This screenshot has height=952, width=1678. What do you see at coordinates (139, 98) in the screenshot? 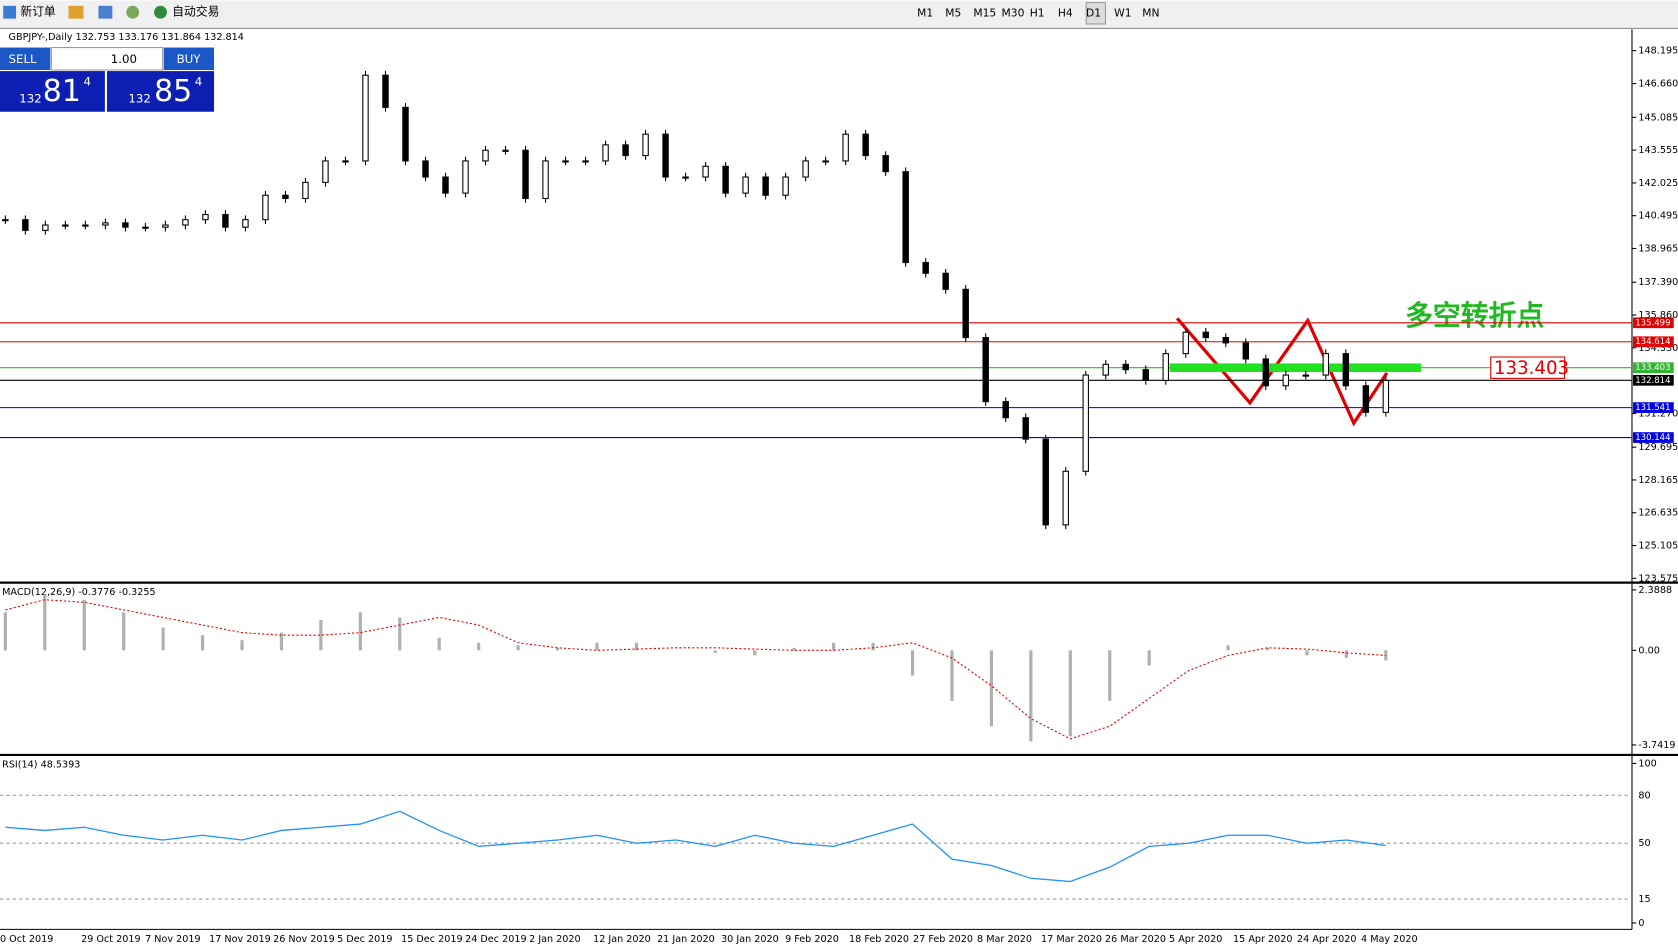
I see `ask-big: 132` at bounding box center [139, 98].